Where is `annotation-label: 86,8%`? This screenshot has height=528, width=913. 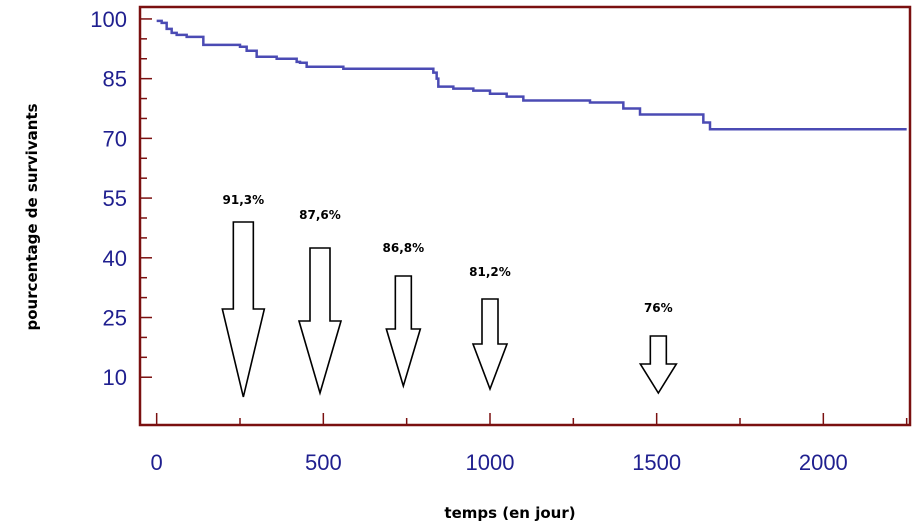
annotation-label: 86,8% is located at coordinates (404, 248).